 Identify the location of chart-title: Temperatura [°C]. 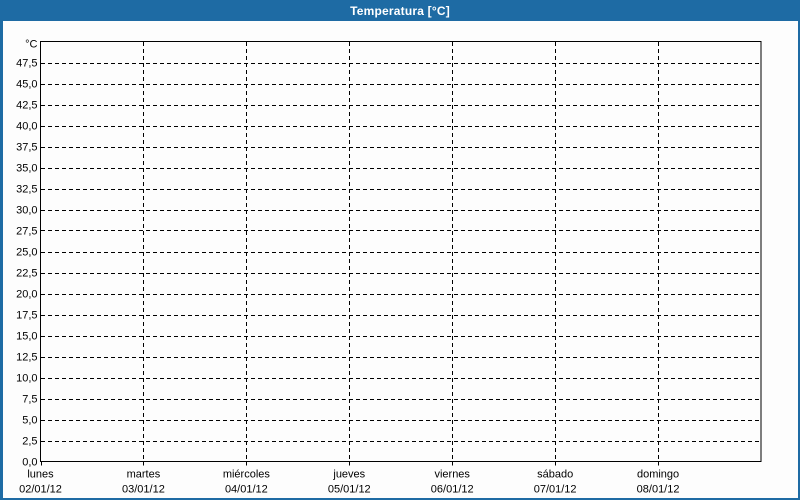
(400, 10).